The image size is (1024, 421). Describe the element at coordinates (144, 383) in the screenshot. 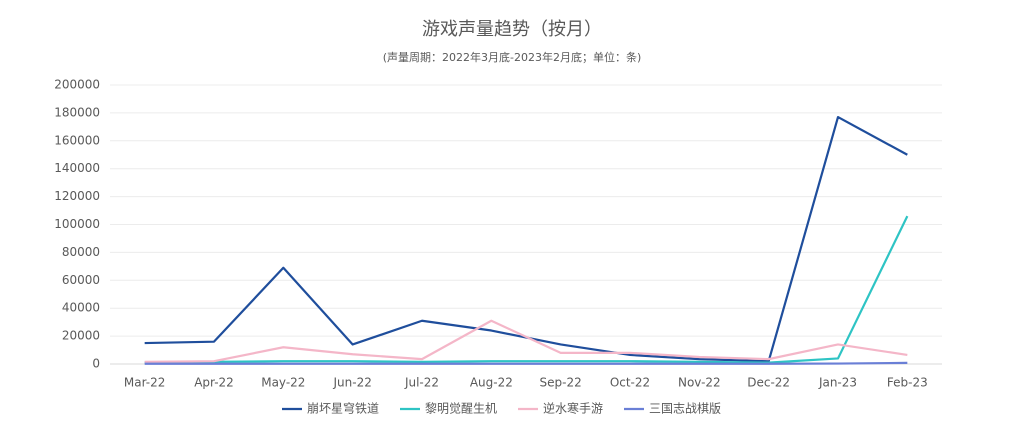

I see `x-tick-label: Mar-22` at that location.